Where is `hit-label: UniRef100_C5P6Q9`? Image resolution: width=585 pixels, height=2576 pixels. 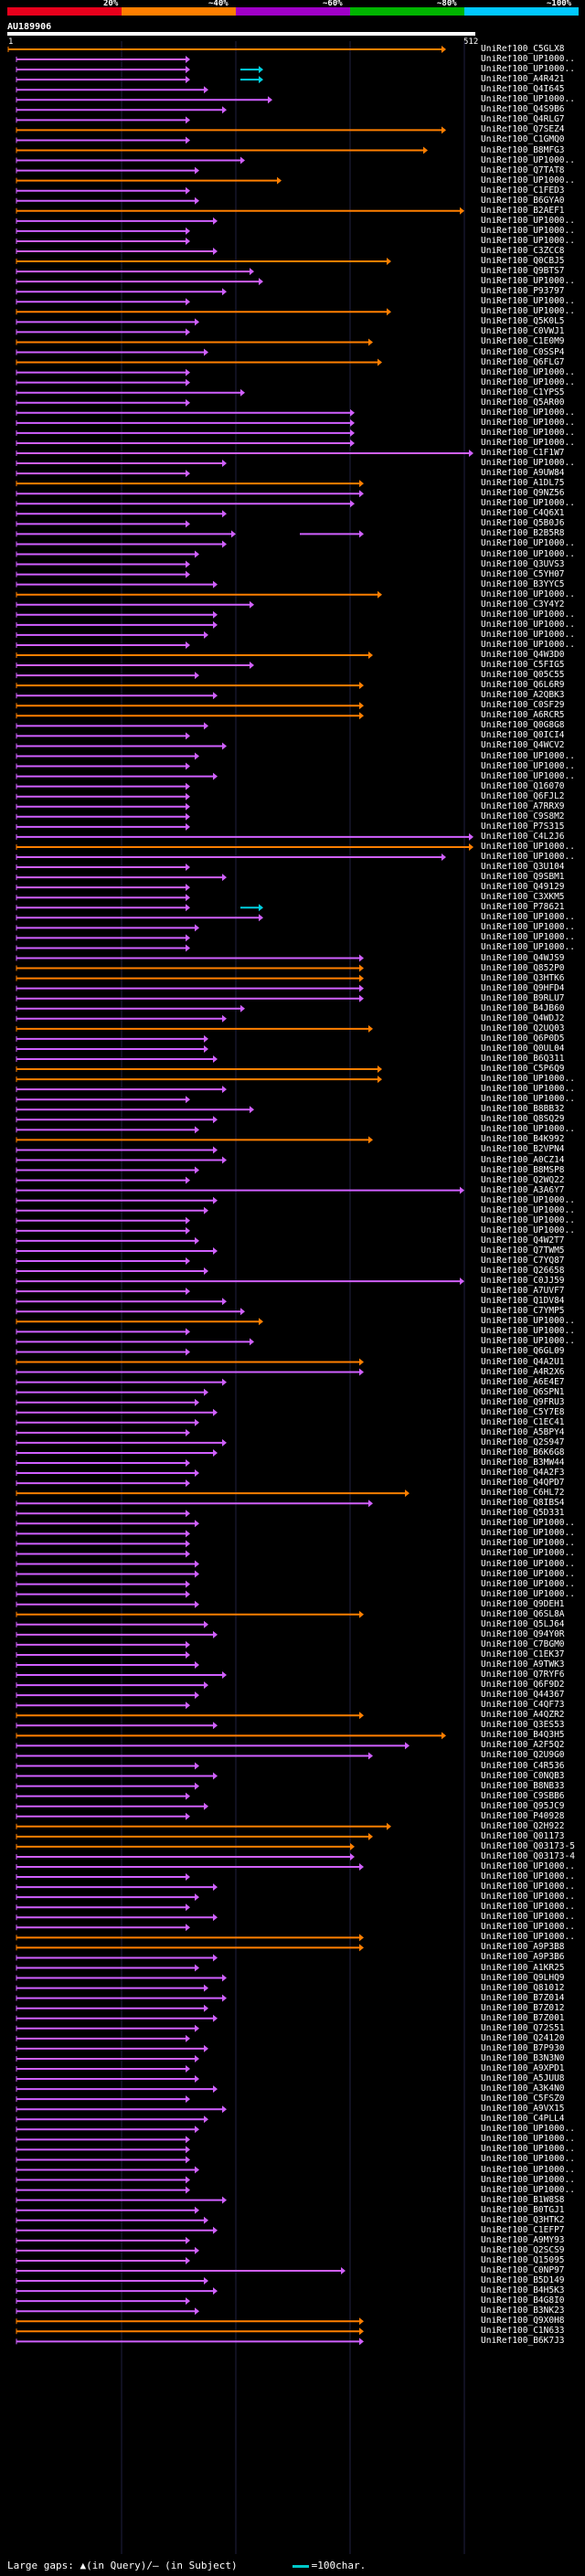
hit-label: UniRef100_C5P6Q9 is located at coordinates (523, 1070).